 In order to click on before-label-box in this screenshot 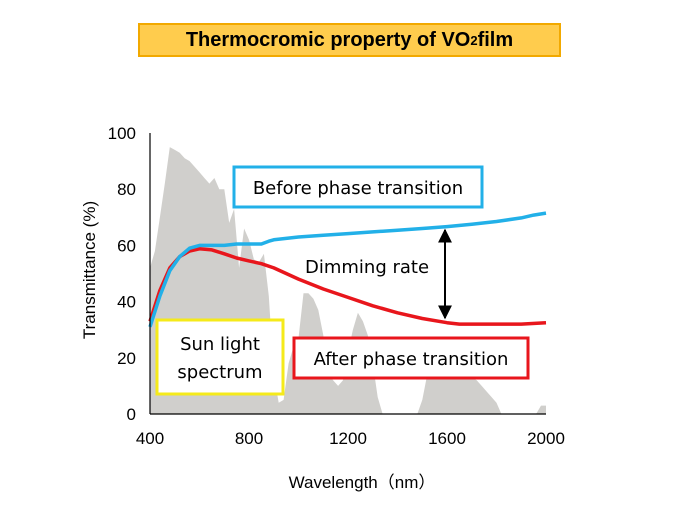, I will do `click(358, 187)`.